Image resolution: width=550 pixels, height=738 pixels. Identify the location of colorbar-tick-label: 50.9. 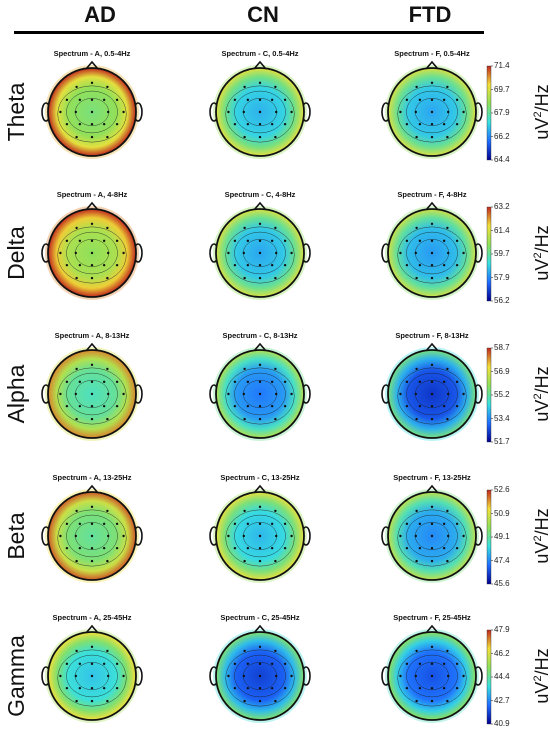
(502, 513).